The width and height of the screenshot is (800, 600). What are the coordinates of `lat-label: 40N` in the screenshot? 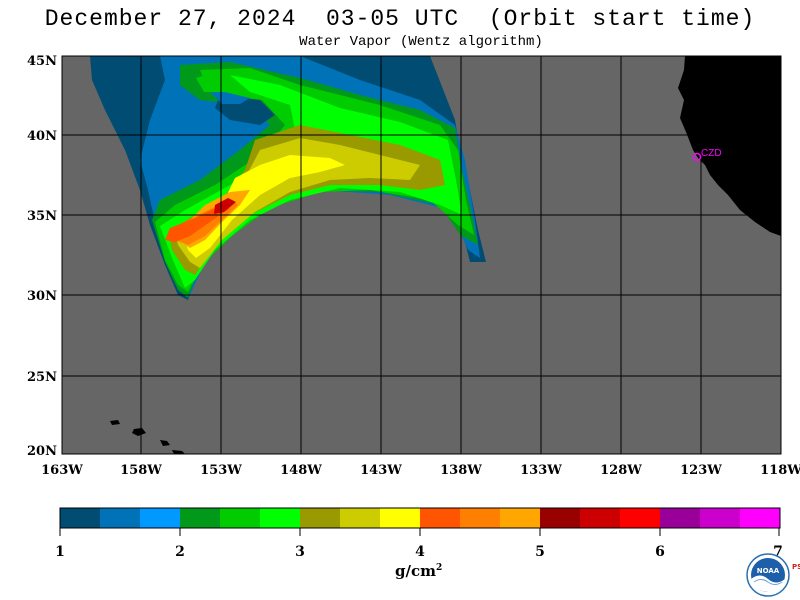 It's located at (42, 136).